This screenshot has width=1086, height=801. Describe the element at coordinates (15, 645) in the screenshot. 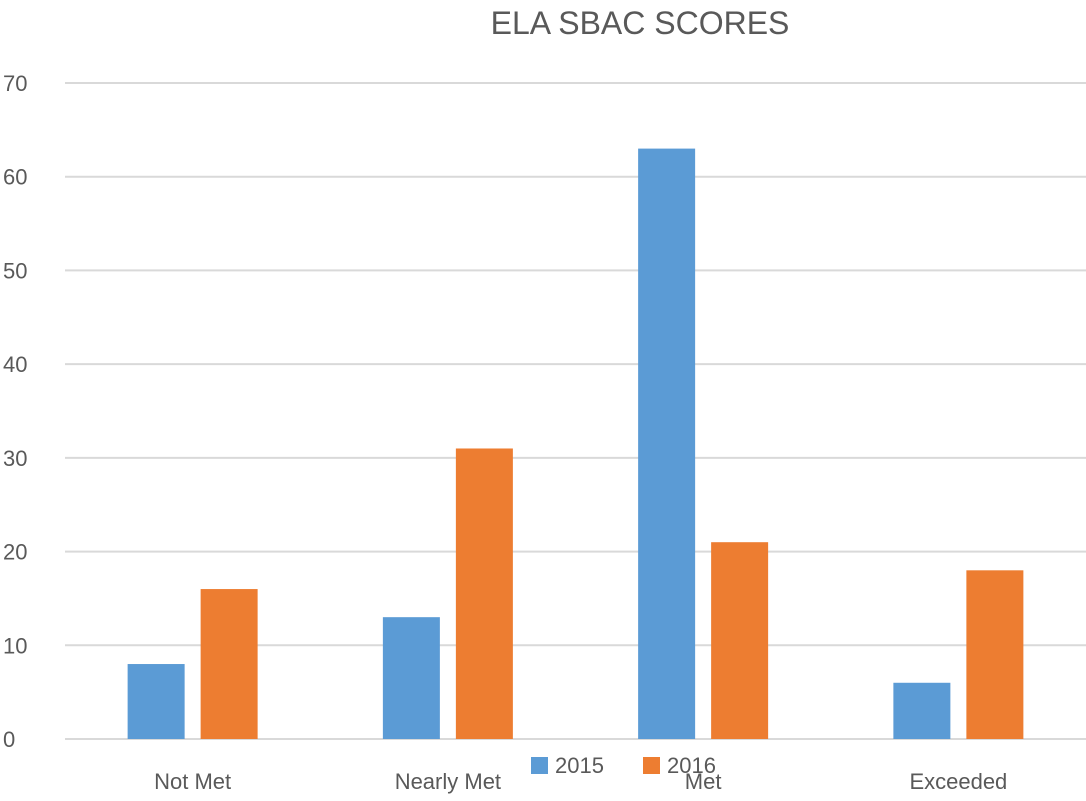

I see `y-tick-label: 10` at that location.